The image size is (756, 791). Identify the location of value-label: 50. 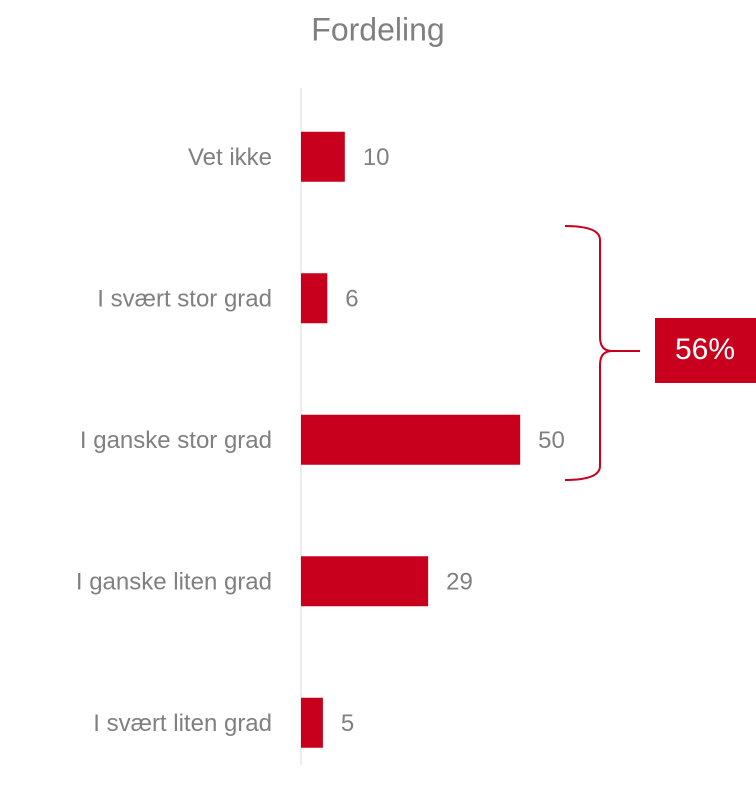
(551, 440).